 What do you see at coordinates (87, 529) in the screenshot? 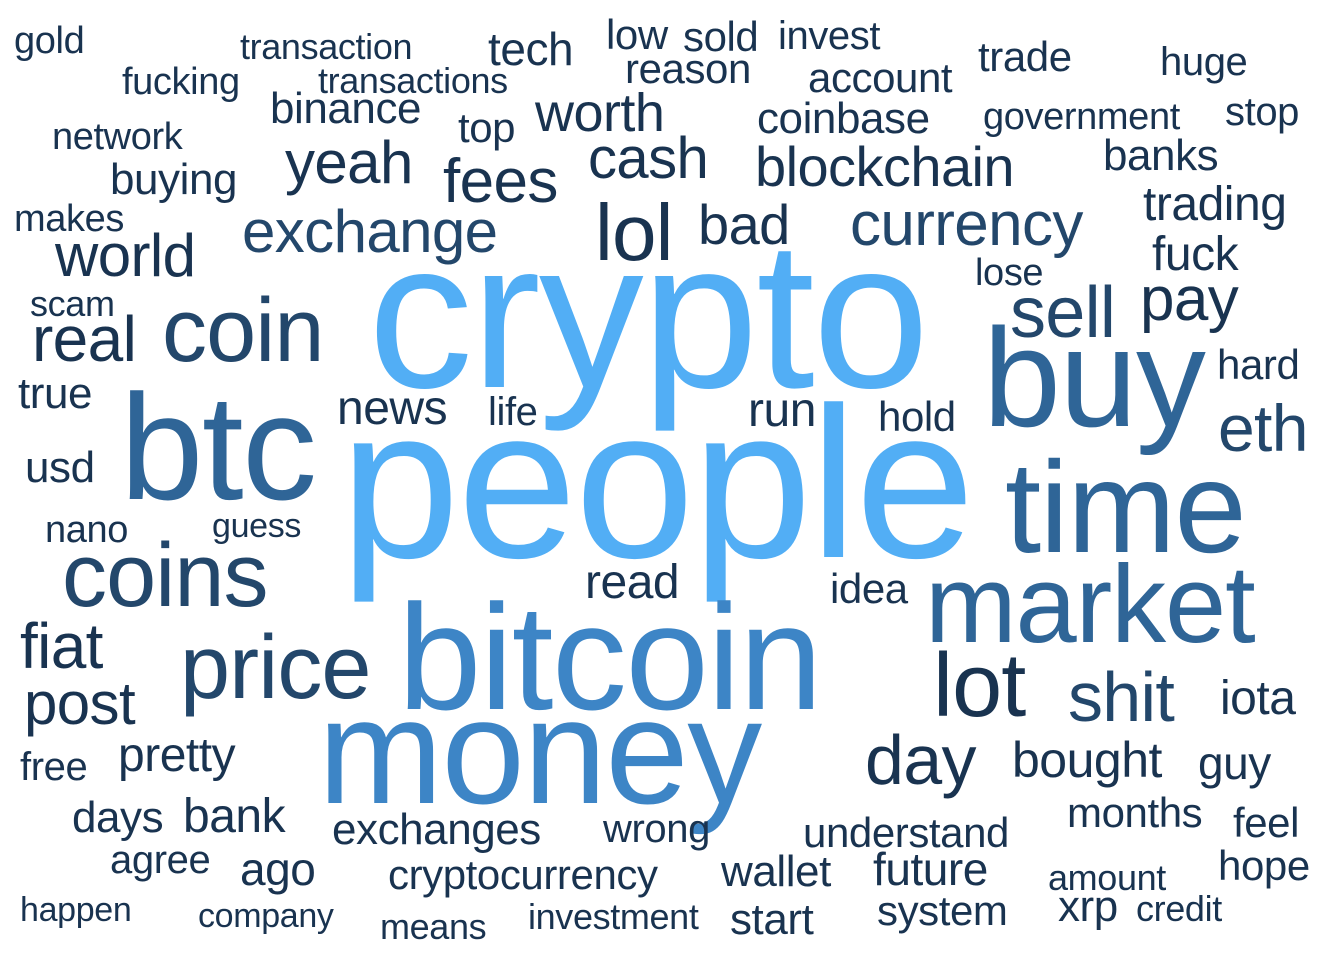
I see `word-nano: nano` at bounding box center [87, 529].